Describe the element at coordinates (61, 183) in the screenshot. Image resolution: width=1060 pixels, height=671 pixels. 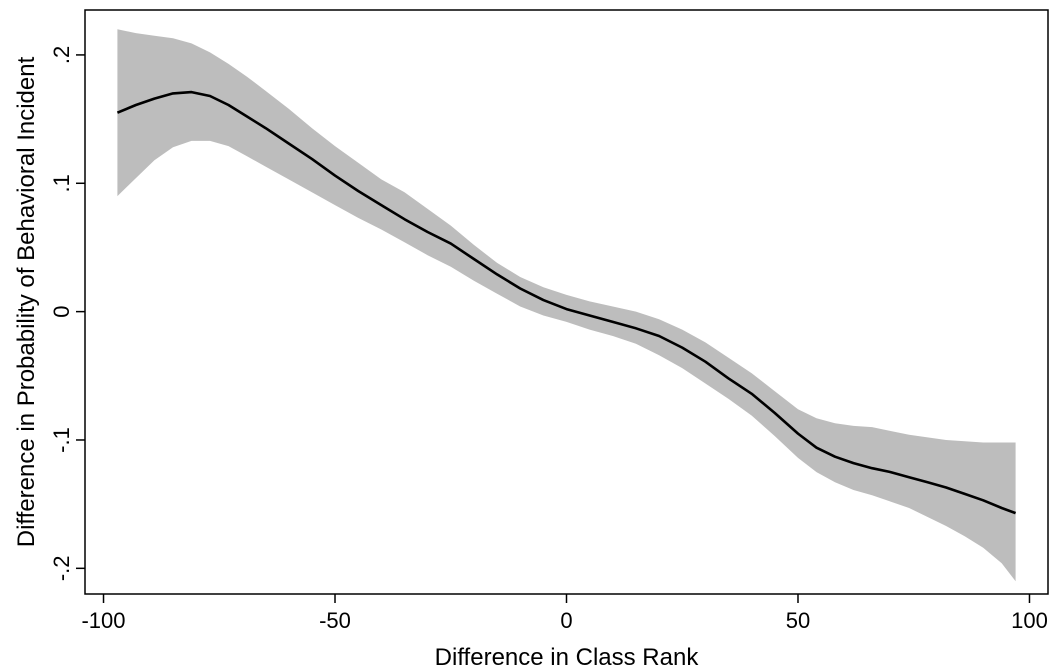
I see `y-tick-label: .1` at that location.